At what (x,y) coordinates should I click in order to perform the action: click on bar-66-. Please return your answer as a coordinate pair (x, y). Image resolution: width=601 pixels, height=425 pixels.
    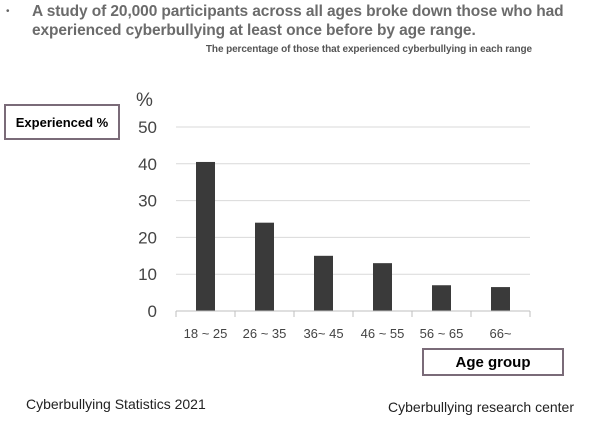
    Looking at the image, I should click on (500, 299).